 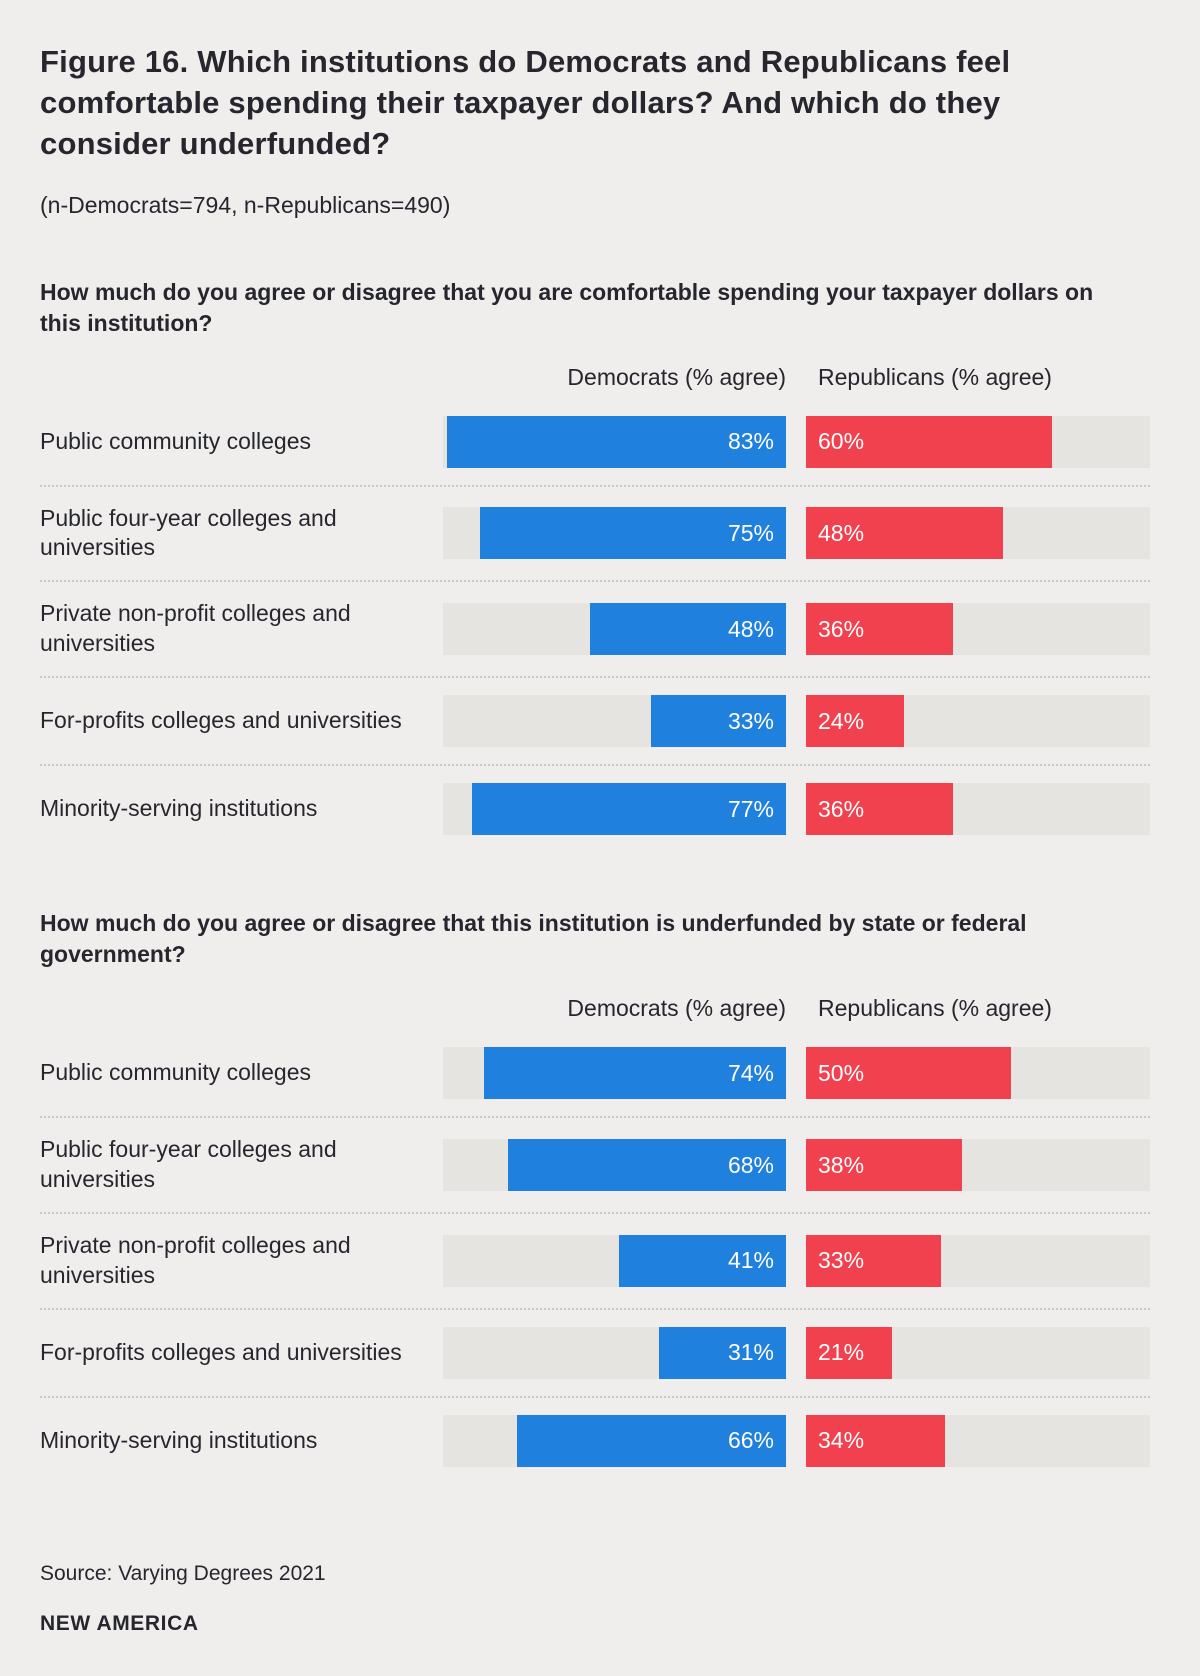 I want to click on democrat-bar-track: 75%, so click(x=614, y=533).